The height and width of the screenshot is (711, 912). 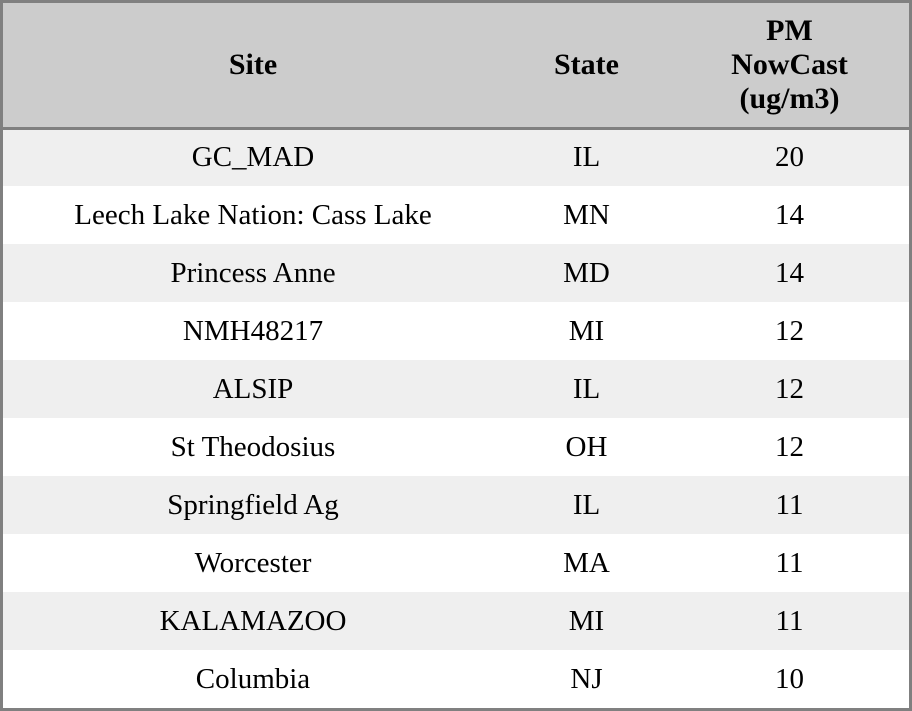 I want to click on table-row: Columbia NJ 10, so click(x=456, y=679).